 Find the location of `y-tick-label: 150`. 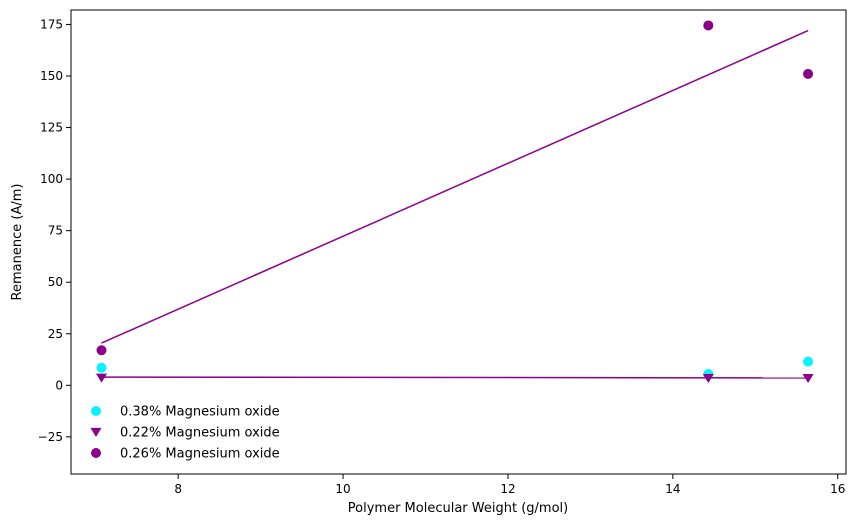

y-tick-label: 150 is located at coordinates (51, 76).